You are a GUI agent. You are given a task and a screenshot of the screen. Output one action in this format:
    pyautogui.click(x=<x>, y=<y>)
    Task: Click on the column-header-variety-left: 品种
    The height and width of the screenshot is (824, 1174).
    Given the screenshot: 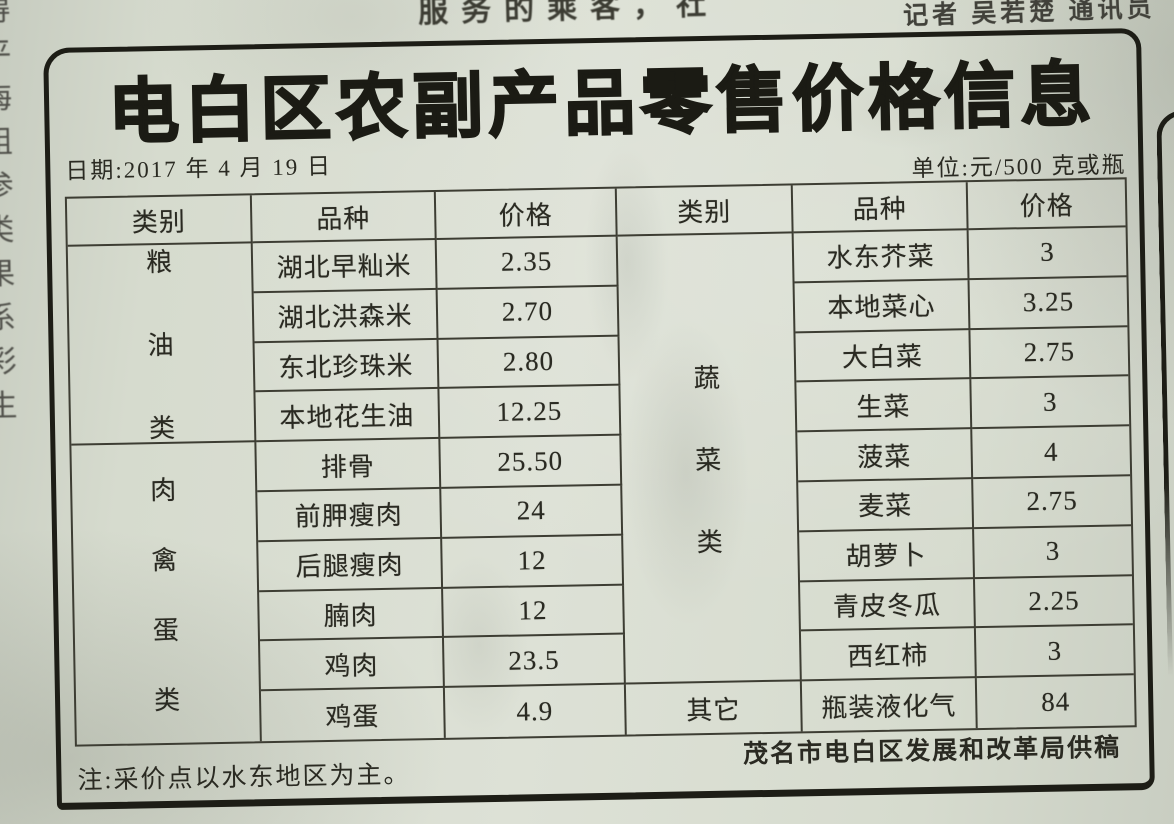 What is the action you would take?
    pyautogui.click(x=344, y=217)
    